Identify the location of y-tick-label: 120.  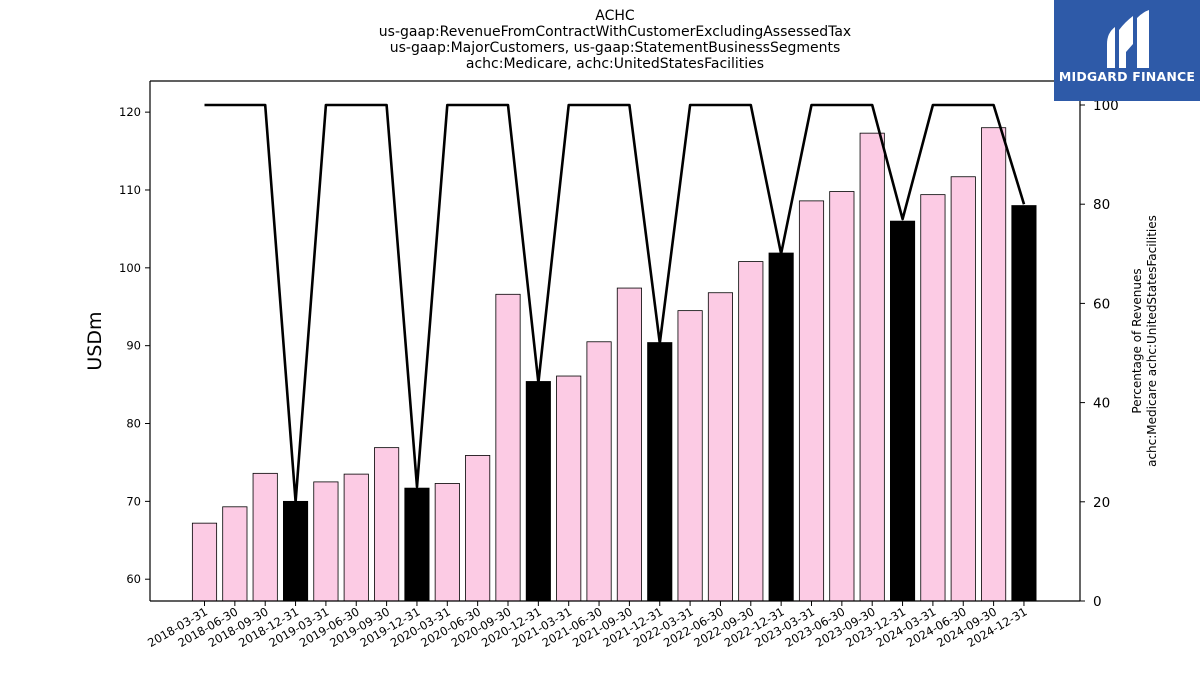
(130, 112).